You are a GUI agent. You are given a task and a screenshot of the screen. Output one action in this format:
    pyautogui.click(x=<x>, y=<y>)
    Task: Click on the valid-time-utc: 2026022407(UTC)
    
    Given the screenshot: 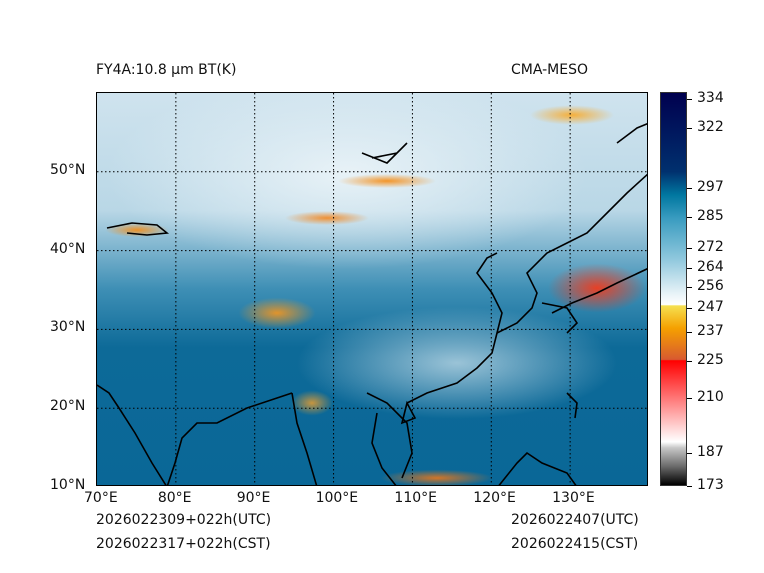 What is the action you would take?
    pyautogui.click(x=575, y=520)
    